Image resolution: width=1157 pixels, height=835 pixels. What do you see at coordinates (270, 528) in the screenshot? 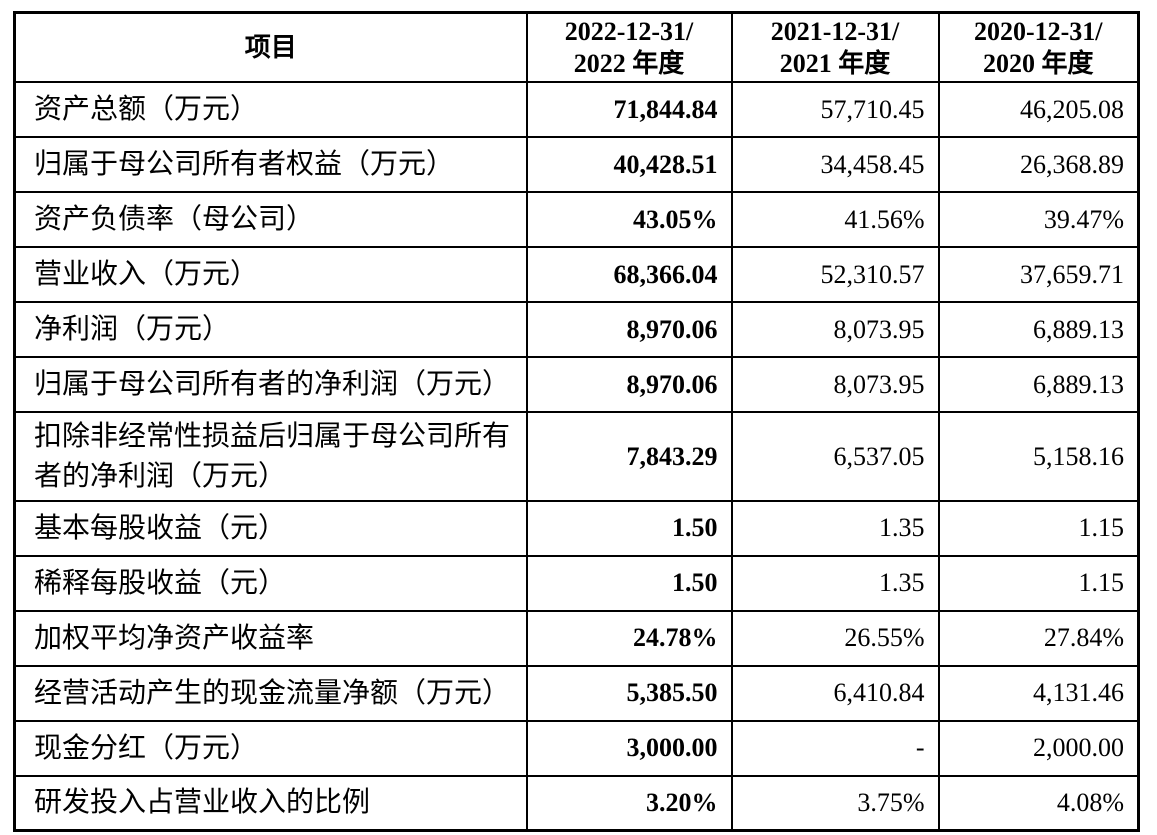
I see `row-label: 基本每股收益（元）` at bounding box center [270, 528].